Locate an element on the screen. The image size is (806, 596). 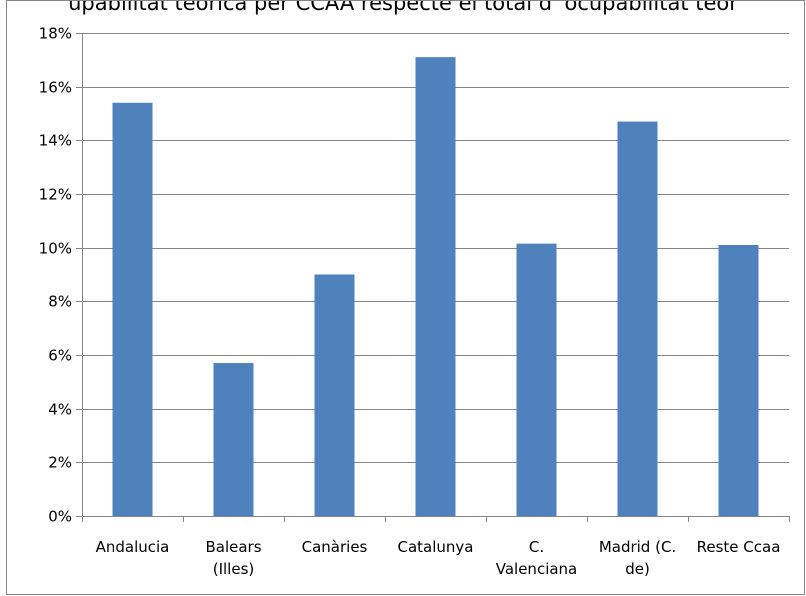
x-category-label: Balears (Illes) is located at coordinates (233, 558).